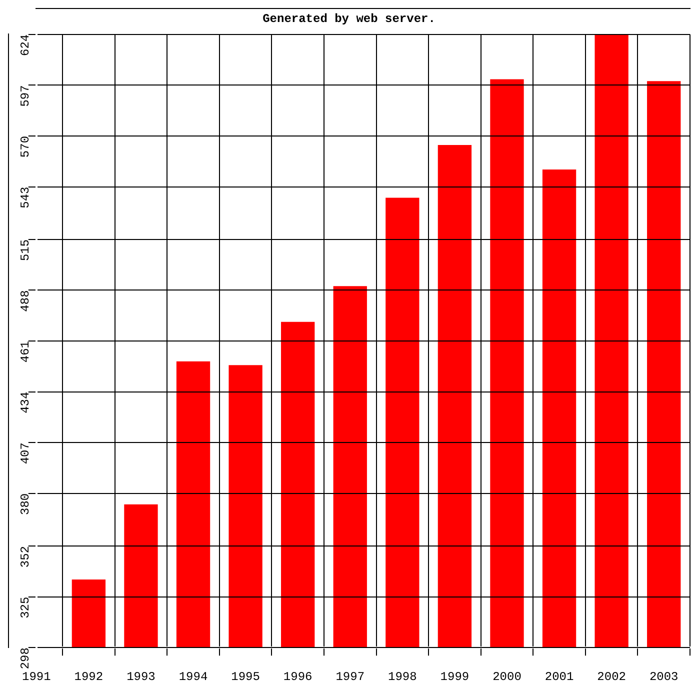 The image size is (700, 700). Describe the element at coordinates (193, 677) in the screenshot. I see `x-tick-label: 1994` at that location.